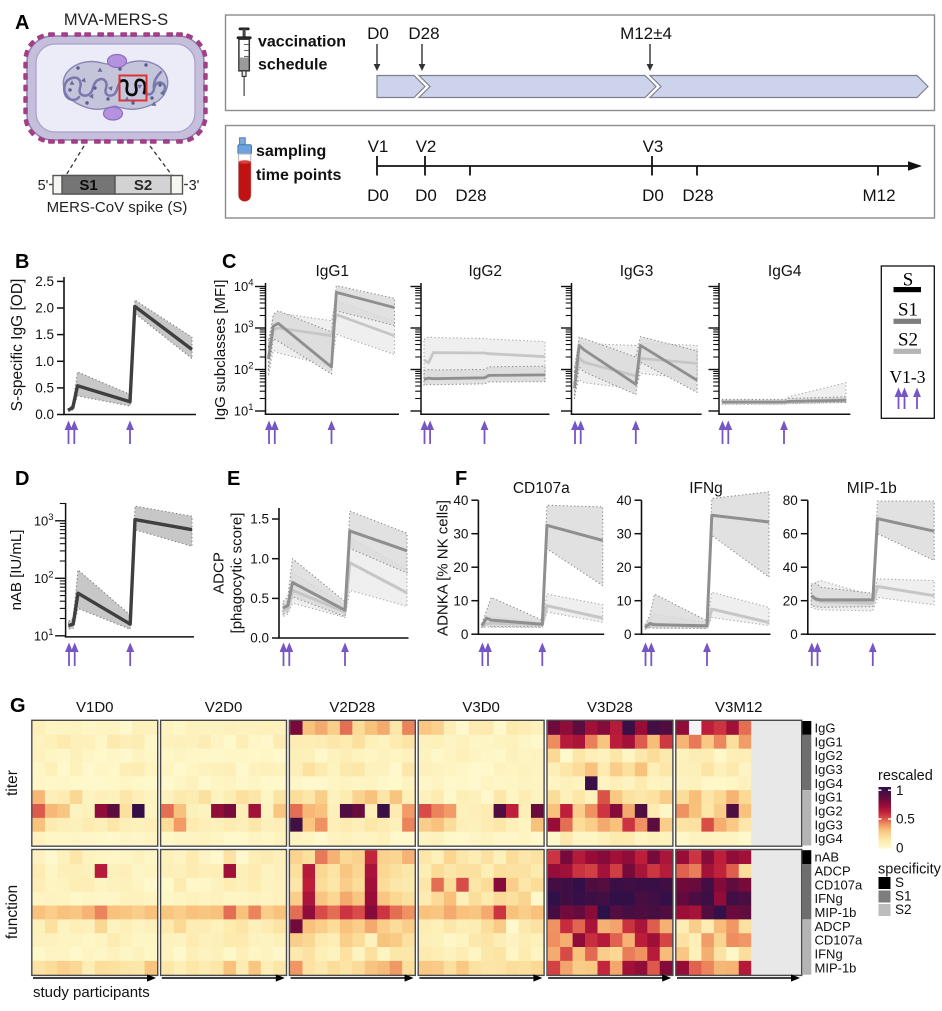  Describe the element at coordinates (16, 570) in the screenshot. I see `svg-text: nAB [IU/mL]` at that location.